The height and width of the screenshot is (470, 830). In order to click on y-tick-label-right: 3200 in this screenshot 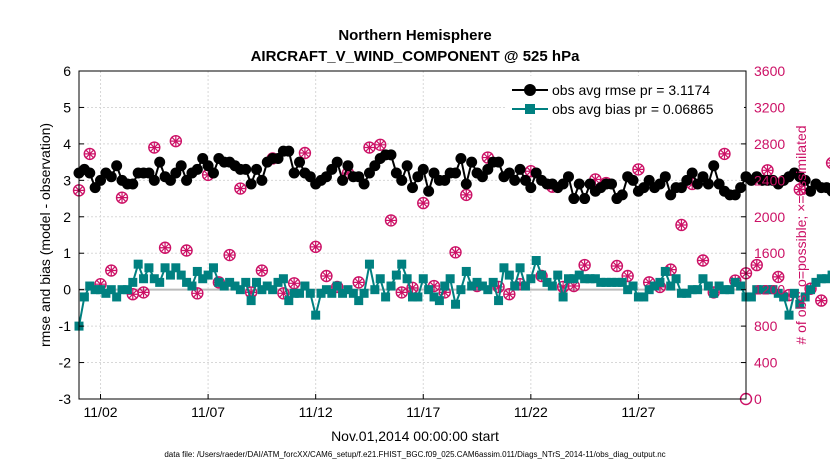, I will do `click(769, 107)`.